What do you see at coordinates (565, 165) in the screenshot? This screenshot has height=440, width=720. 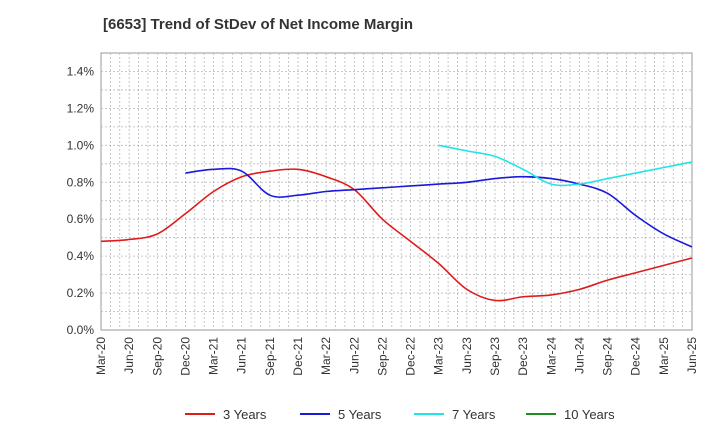 I see `series-line-7-years` at bounding box center [565, 165].